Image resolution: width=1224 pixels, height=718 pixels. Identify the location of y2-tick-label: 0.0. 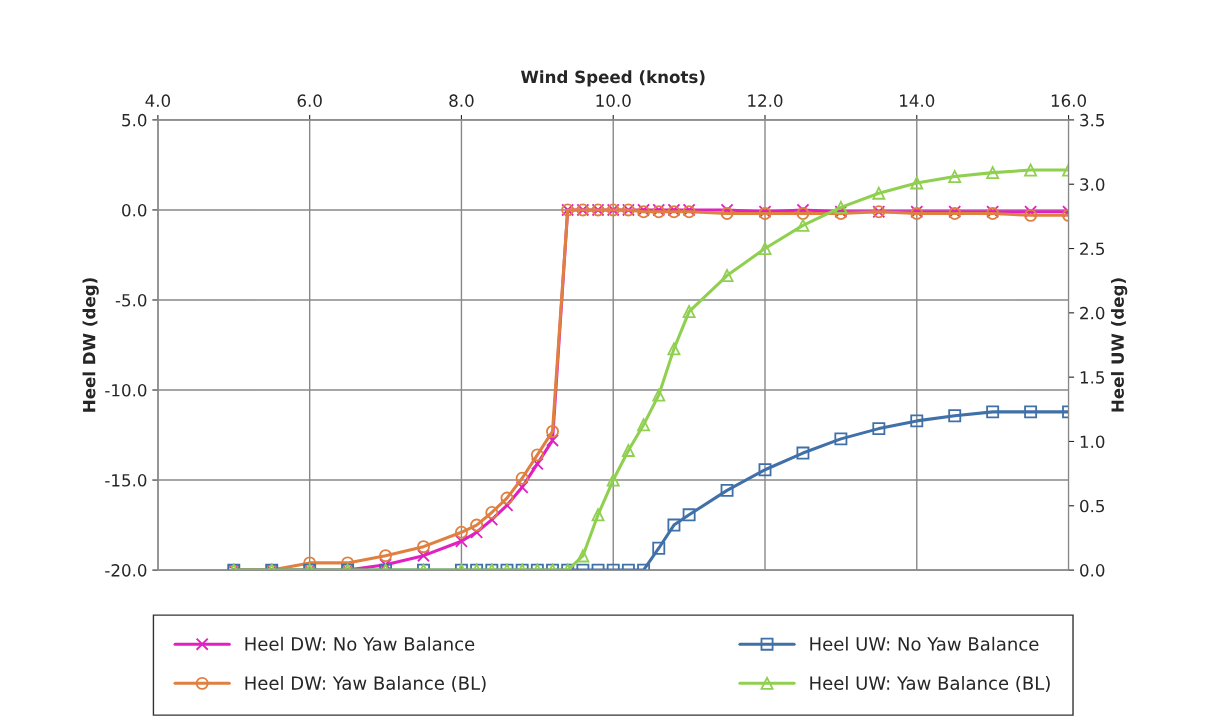
(1092, 570).